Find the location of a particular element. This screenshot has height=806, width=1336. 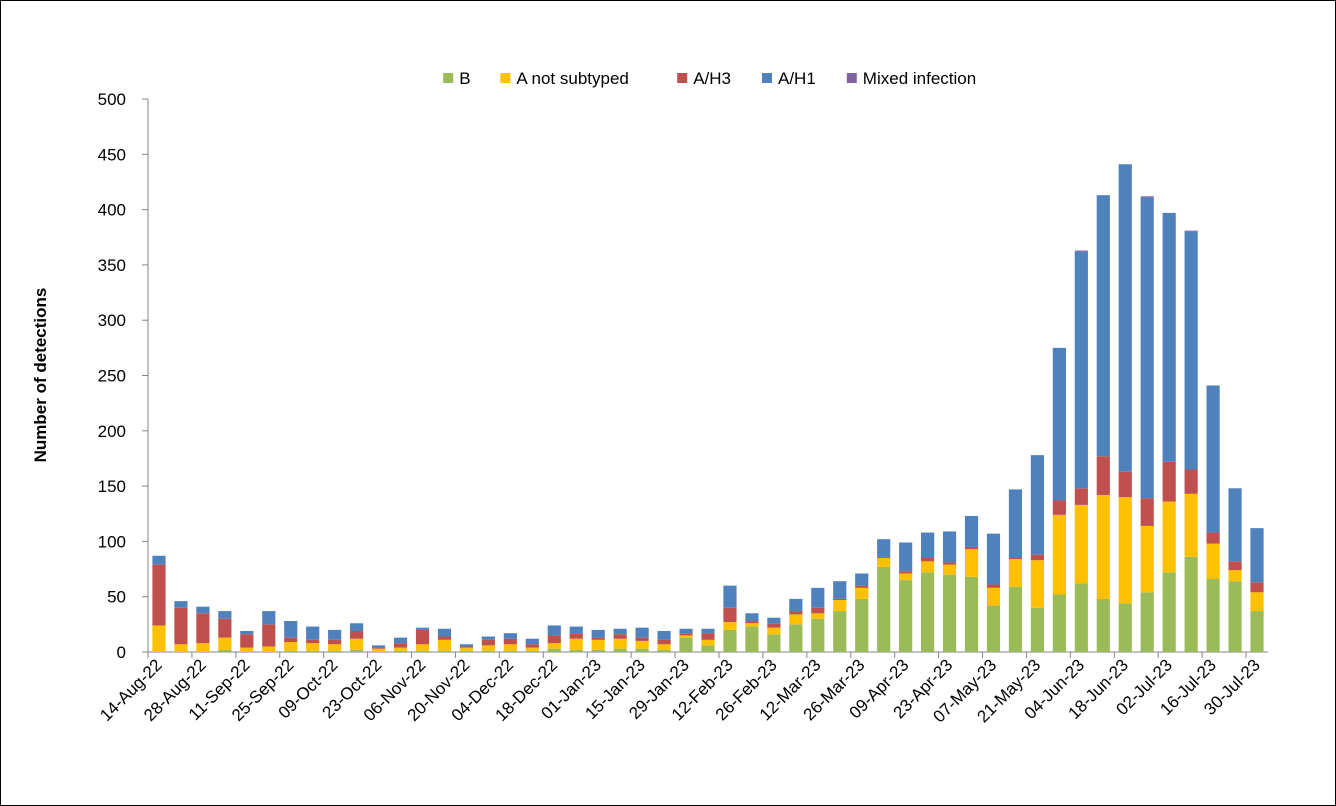

y-tick-label: 150 is located at coordinates (112, 486).